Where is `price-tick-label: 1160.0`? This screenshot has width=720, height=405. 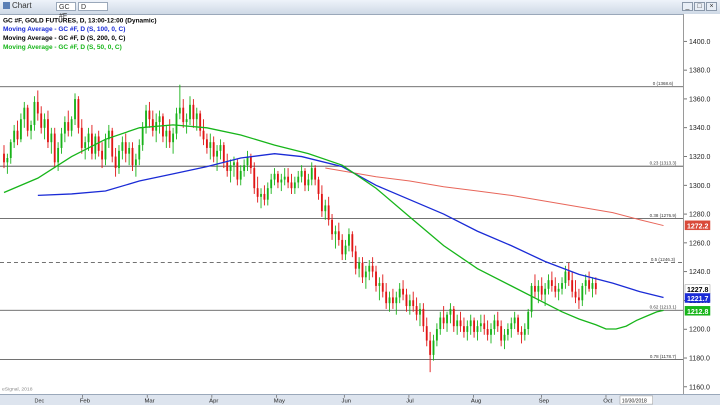
price-tick-label: 1160.0 is located at coordinates (699, 387).